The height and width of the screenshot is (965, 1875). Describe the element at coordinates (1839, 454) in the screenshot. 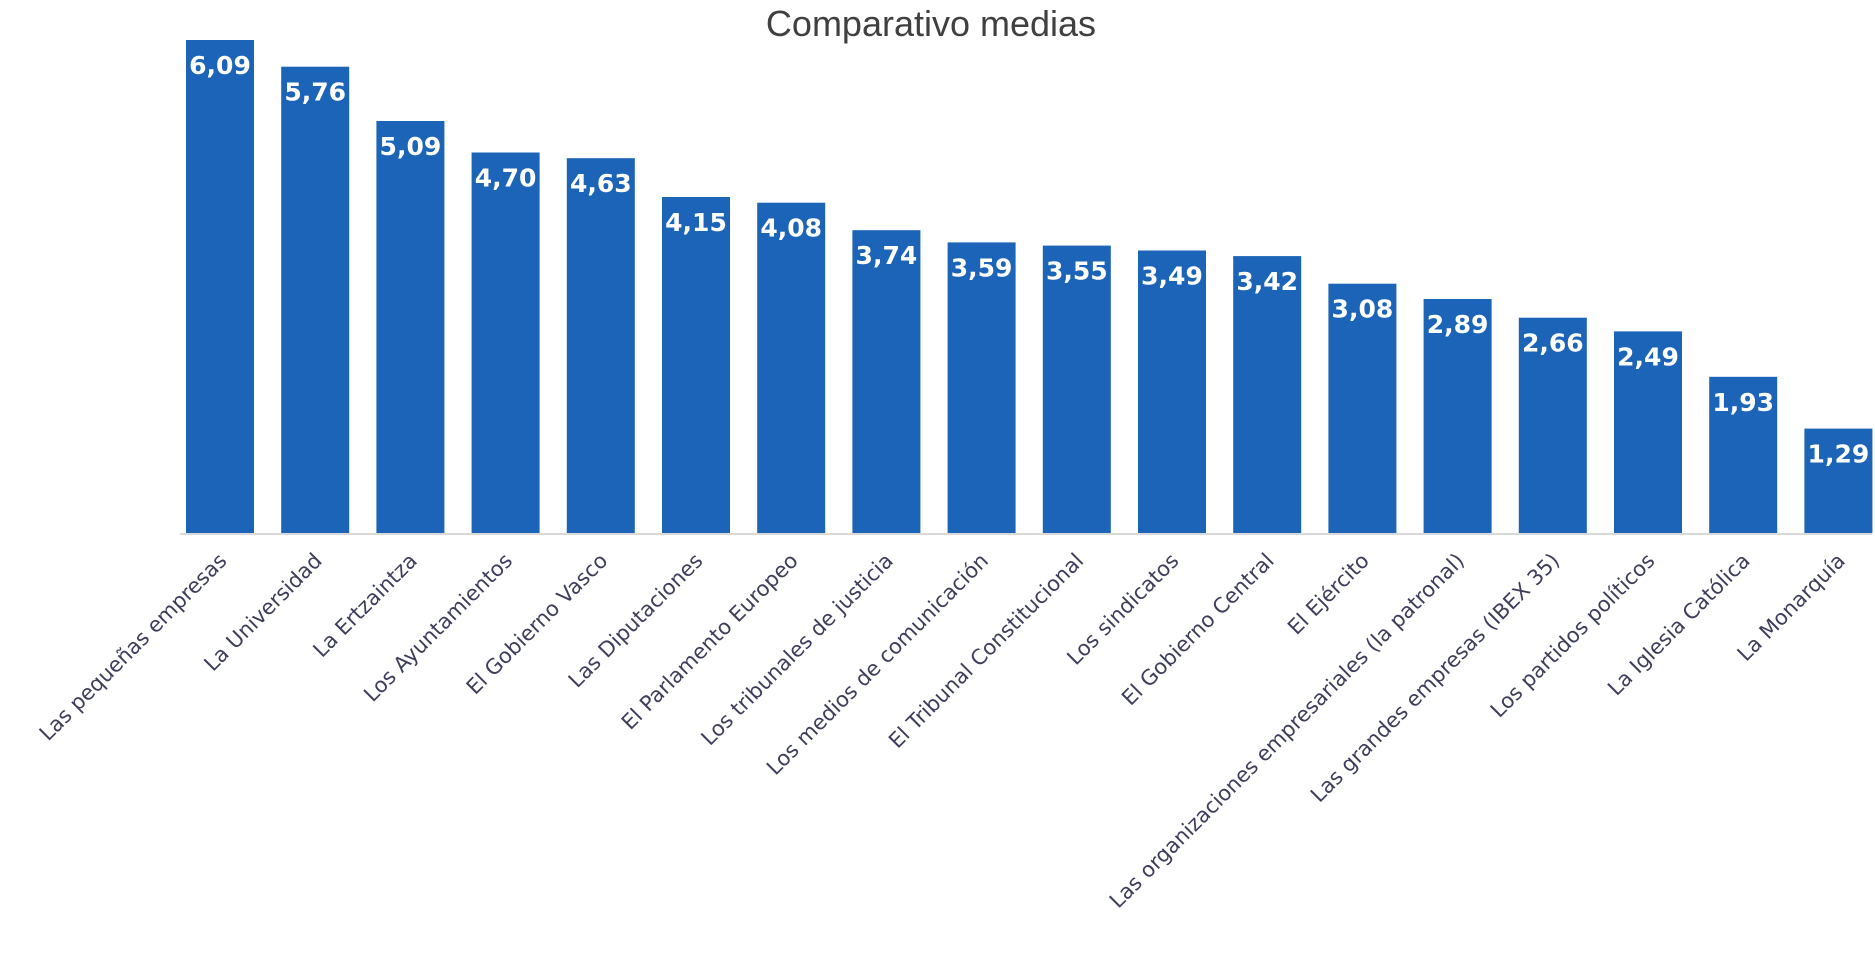

I see `bar-value-label: 1,29` at that location.